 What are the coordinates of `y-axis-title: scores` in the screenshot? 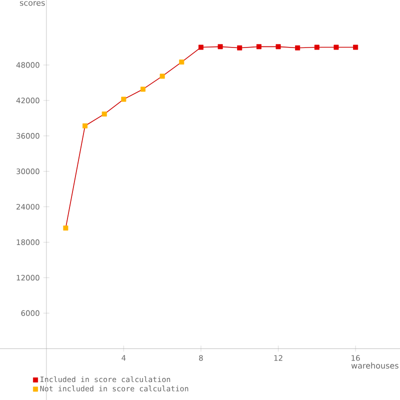 It's located at (32, 3).